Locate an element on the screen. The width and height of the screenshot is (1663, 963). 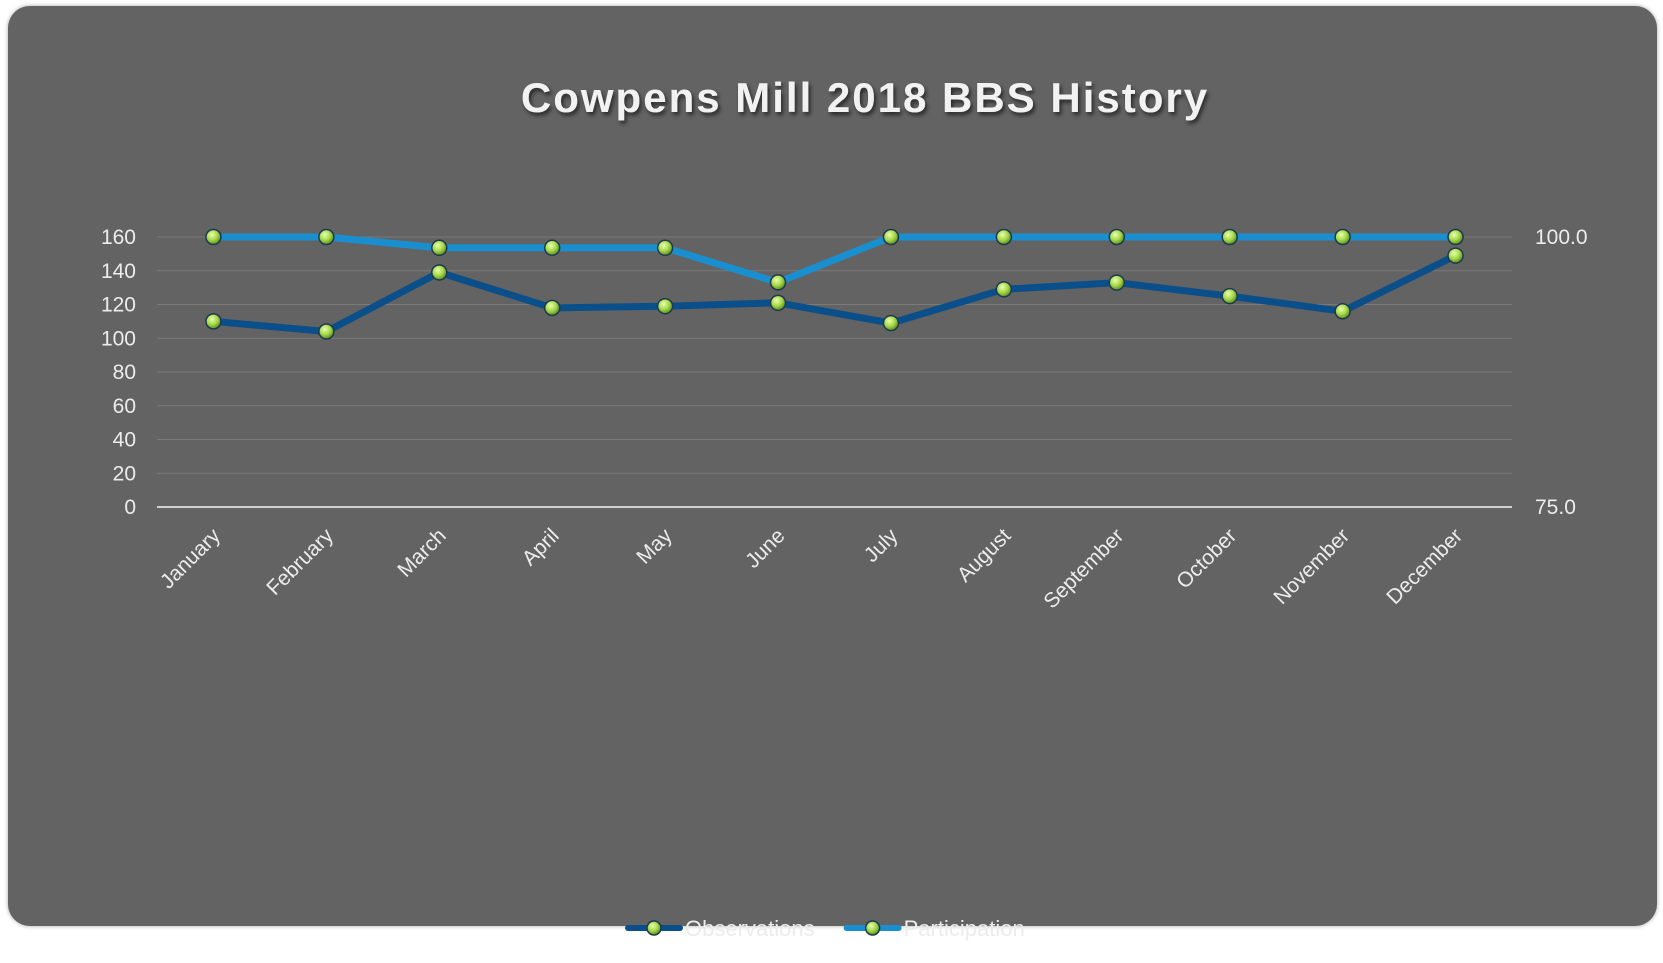
x-tick-label: September is located at coordinates (1083, 568).